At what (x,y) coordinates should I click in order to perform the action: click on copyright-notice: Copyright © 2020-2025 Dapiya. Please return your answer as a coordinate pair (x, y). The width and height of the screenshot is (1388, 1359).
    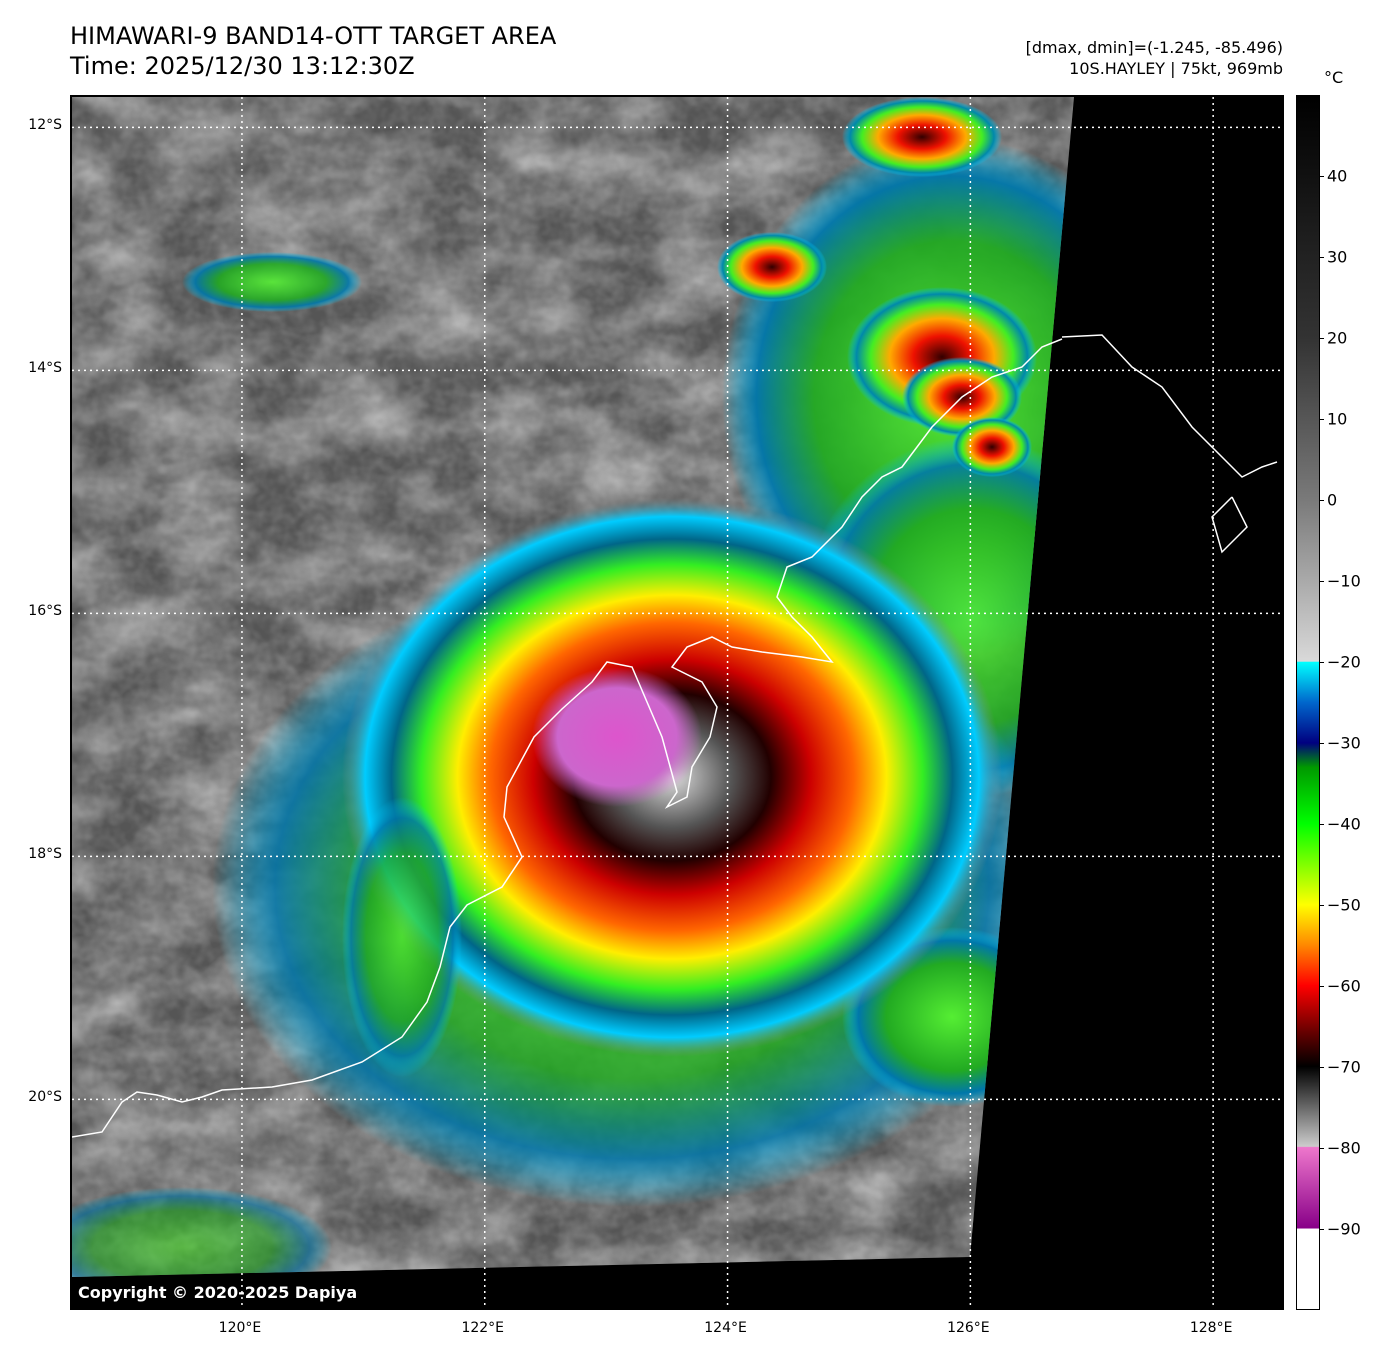
    Looking at the image, I should click on (218, 1292).